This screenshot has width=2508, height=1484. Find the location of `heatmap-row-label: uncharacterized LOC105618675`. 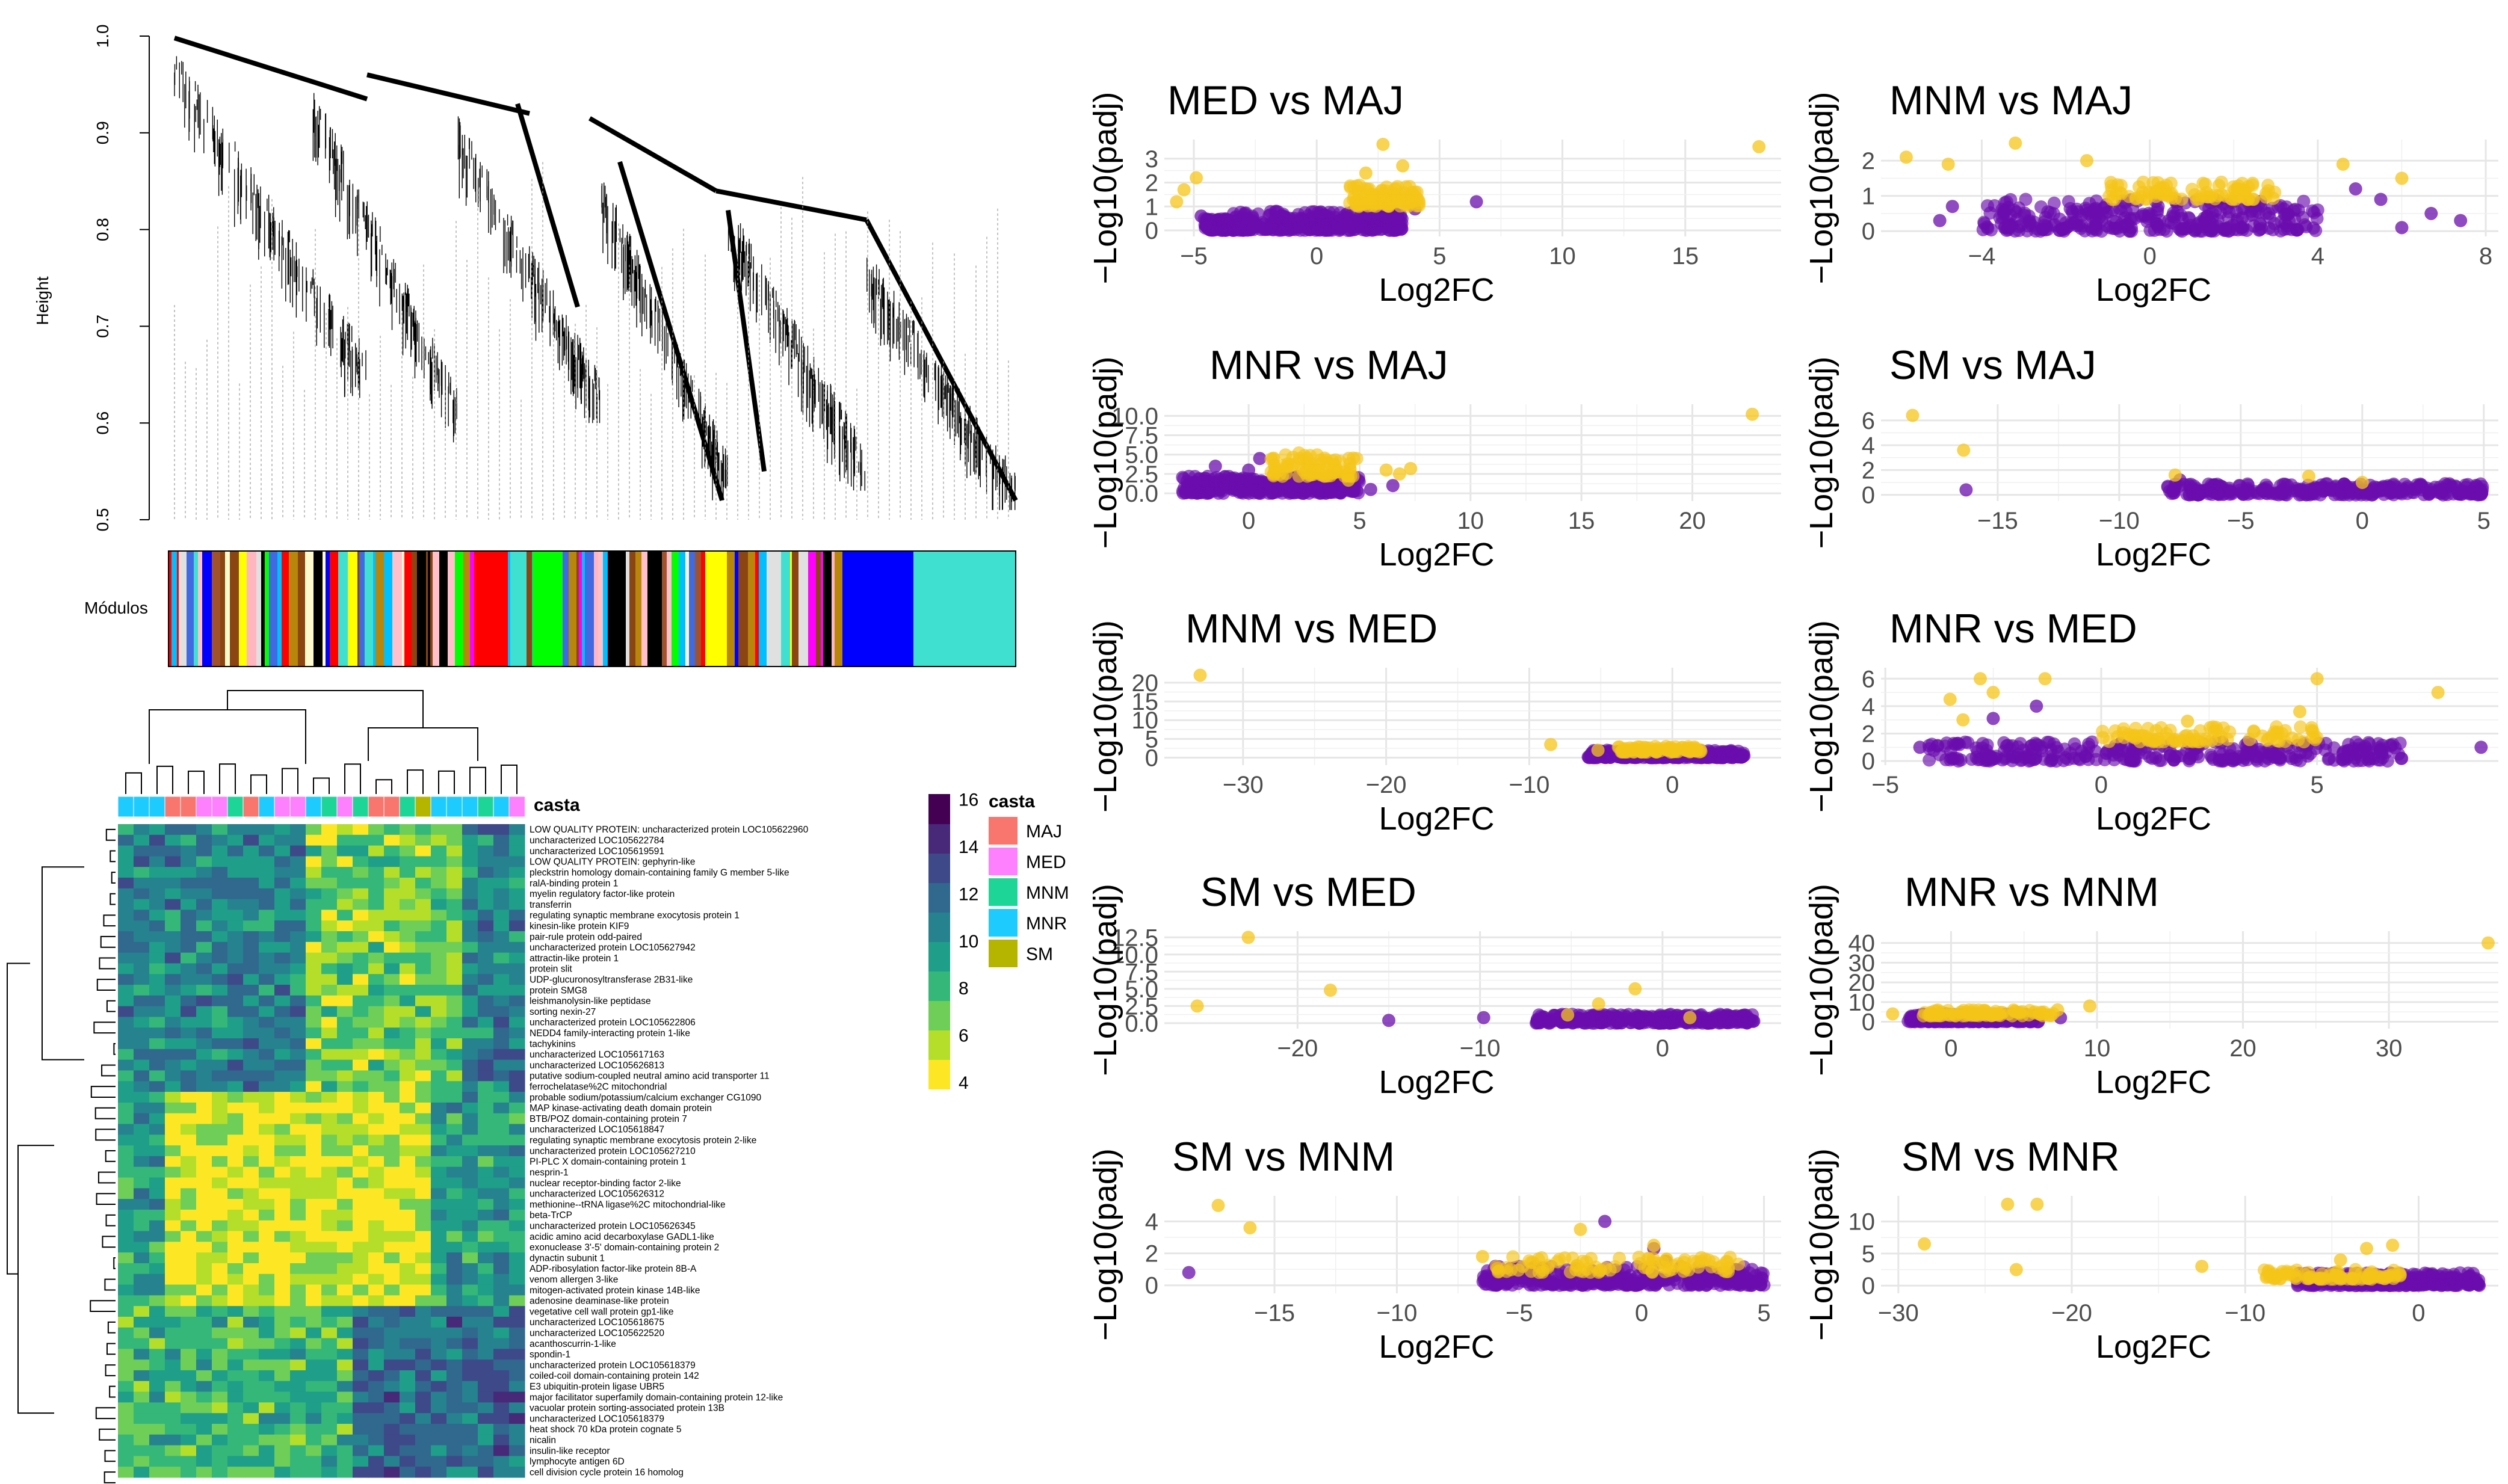

heatmap-row-label: uncharacterized LOC105618675 is located at coordinates (597, 1323).